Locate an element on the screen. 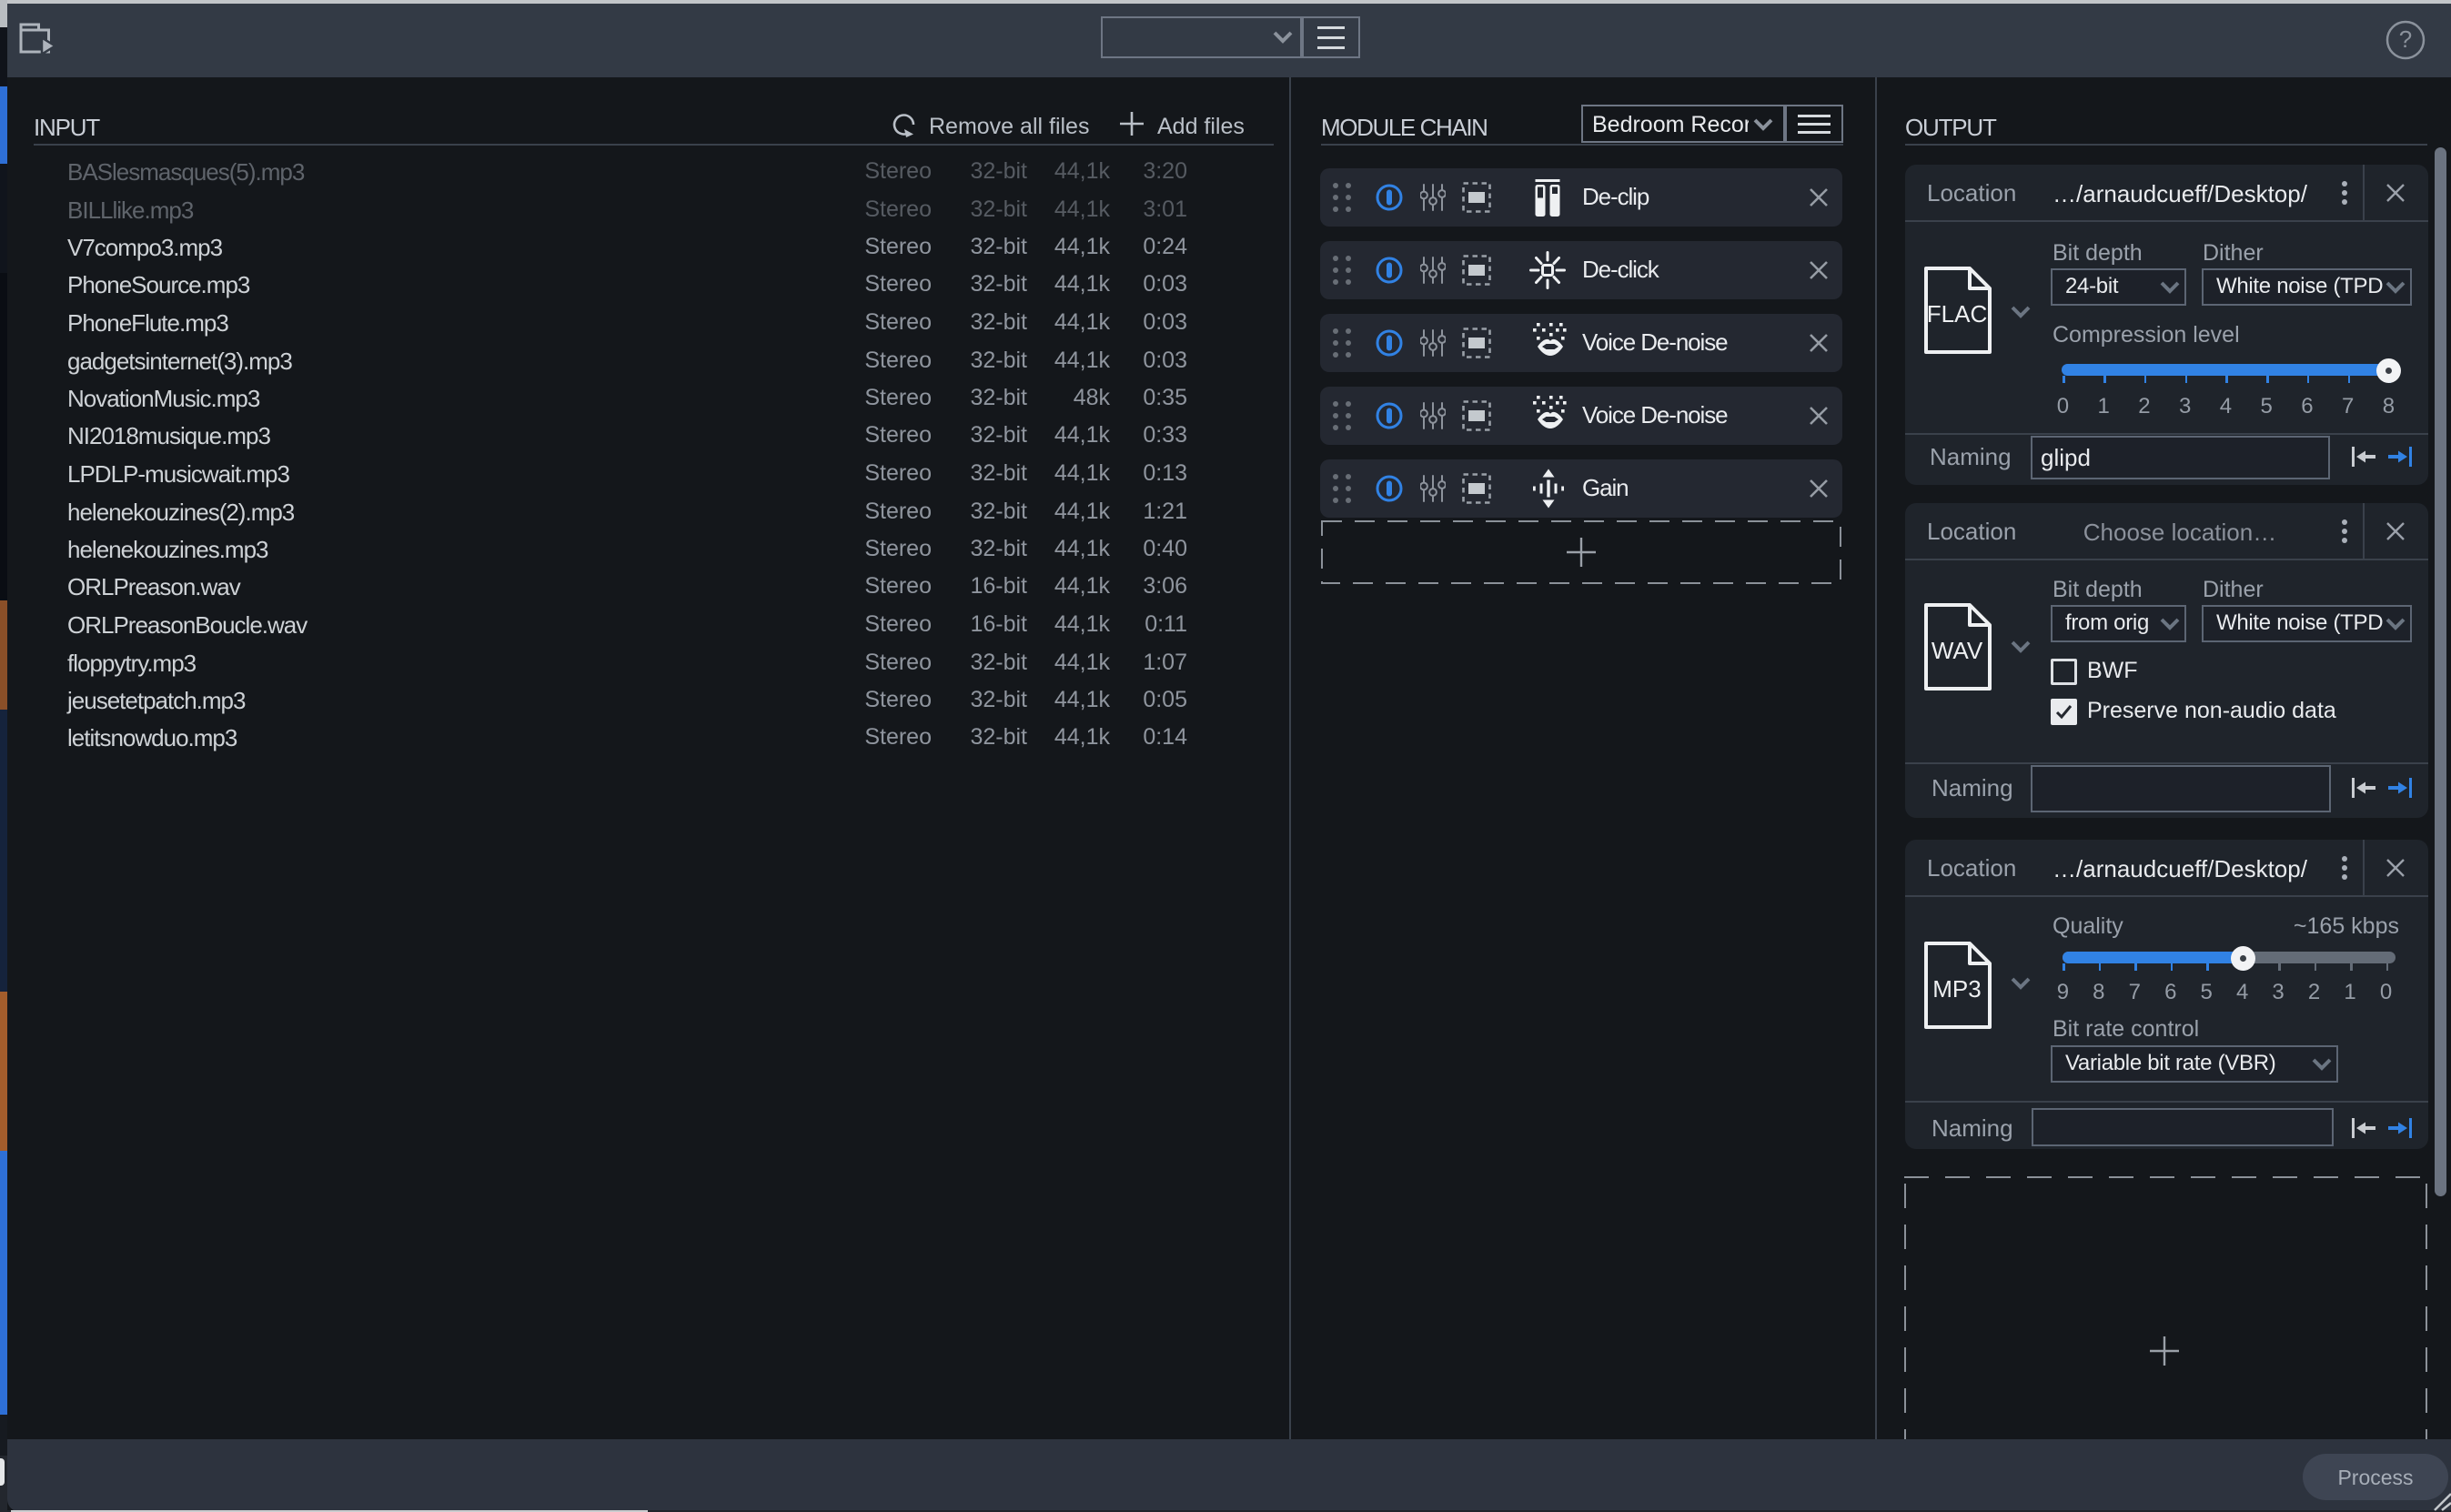 The height and width of the screenshot is (1512, 2451). svg-text: MP3 is located at coordinates (1956, 989).